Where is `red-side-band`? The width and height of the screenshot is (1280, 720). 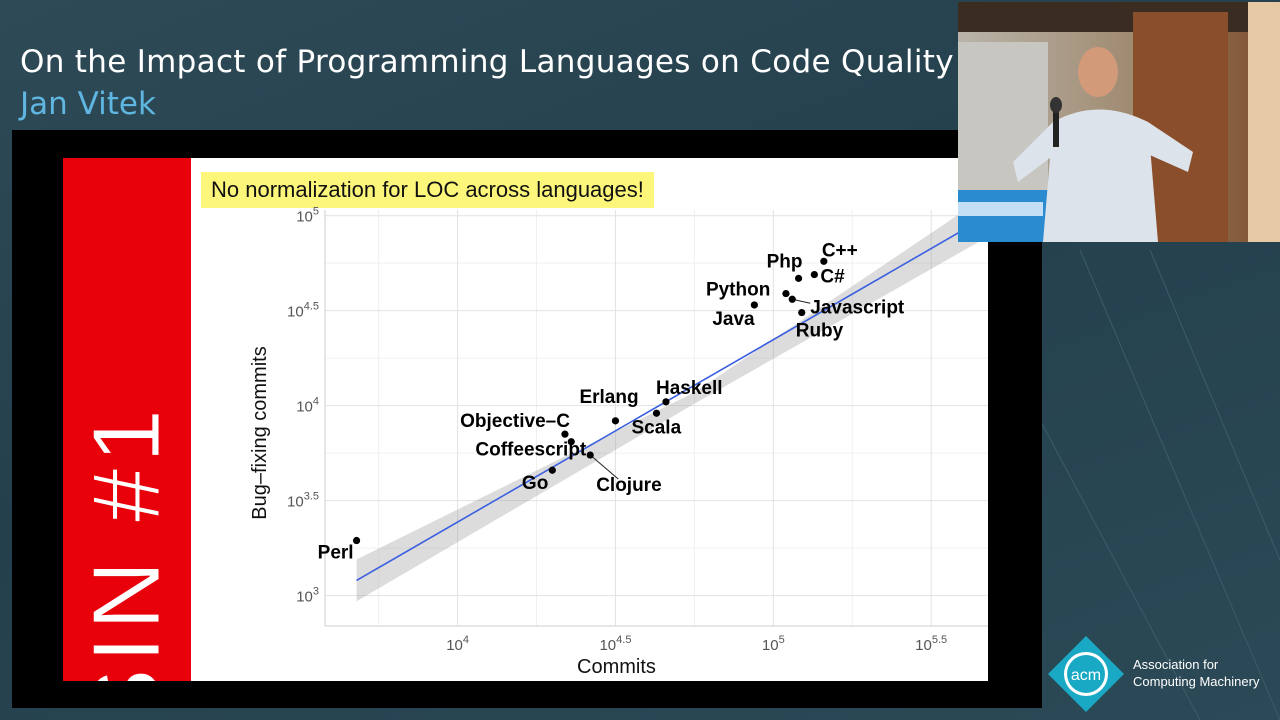
red-side-band is located at coordinates (127, 419).